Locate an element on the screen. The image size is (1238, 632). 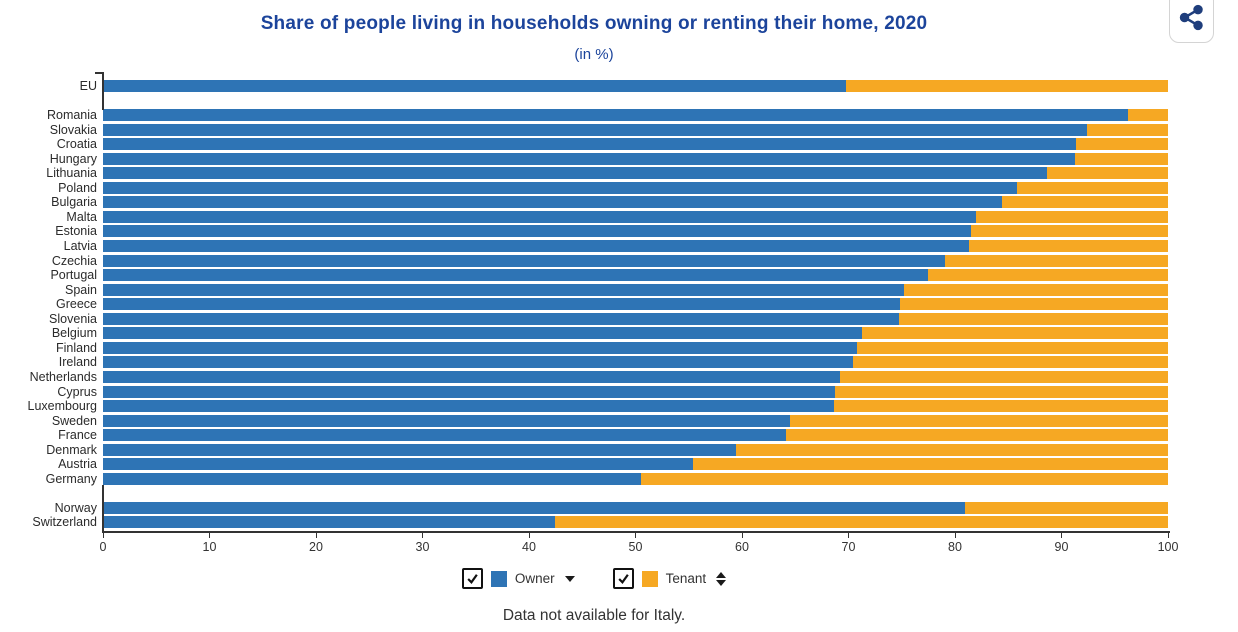
row-label-eu: EU is located at coordinates (88, 86).